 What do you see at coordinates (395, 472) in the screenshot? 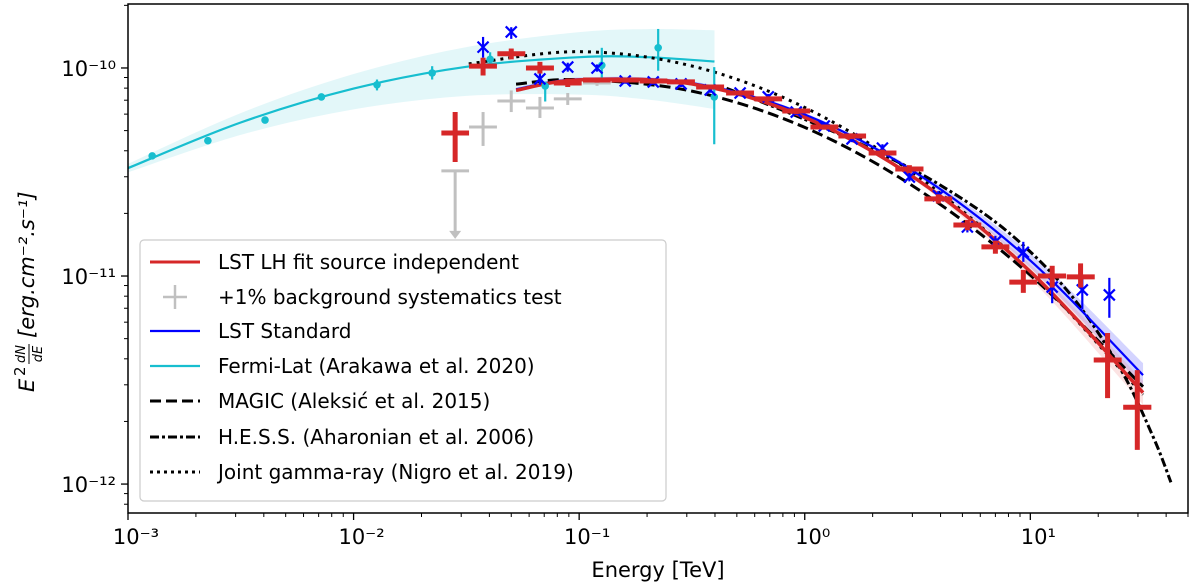
I see `legend-label: Joint gamma-ray (Nigro et al. 2019)` at bounding box center [395, 472].